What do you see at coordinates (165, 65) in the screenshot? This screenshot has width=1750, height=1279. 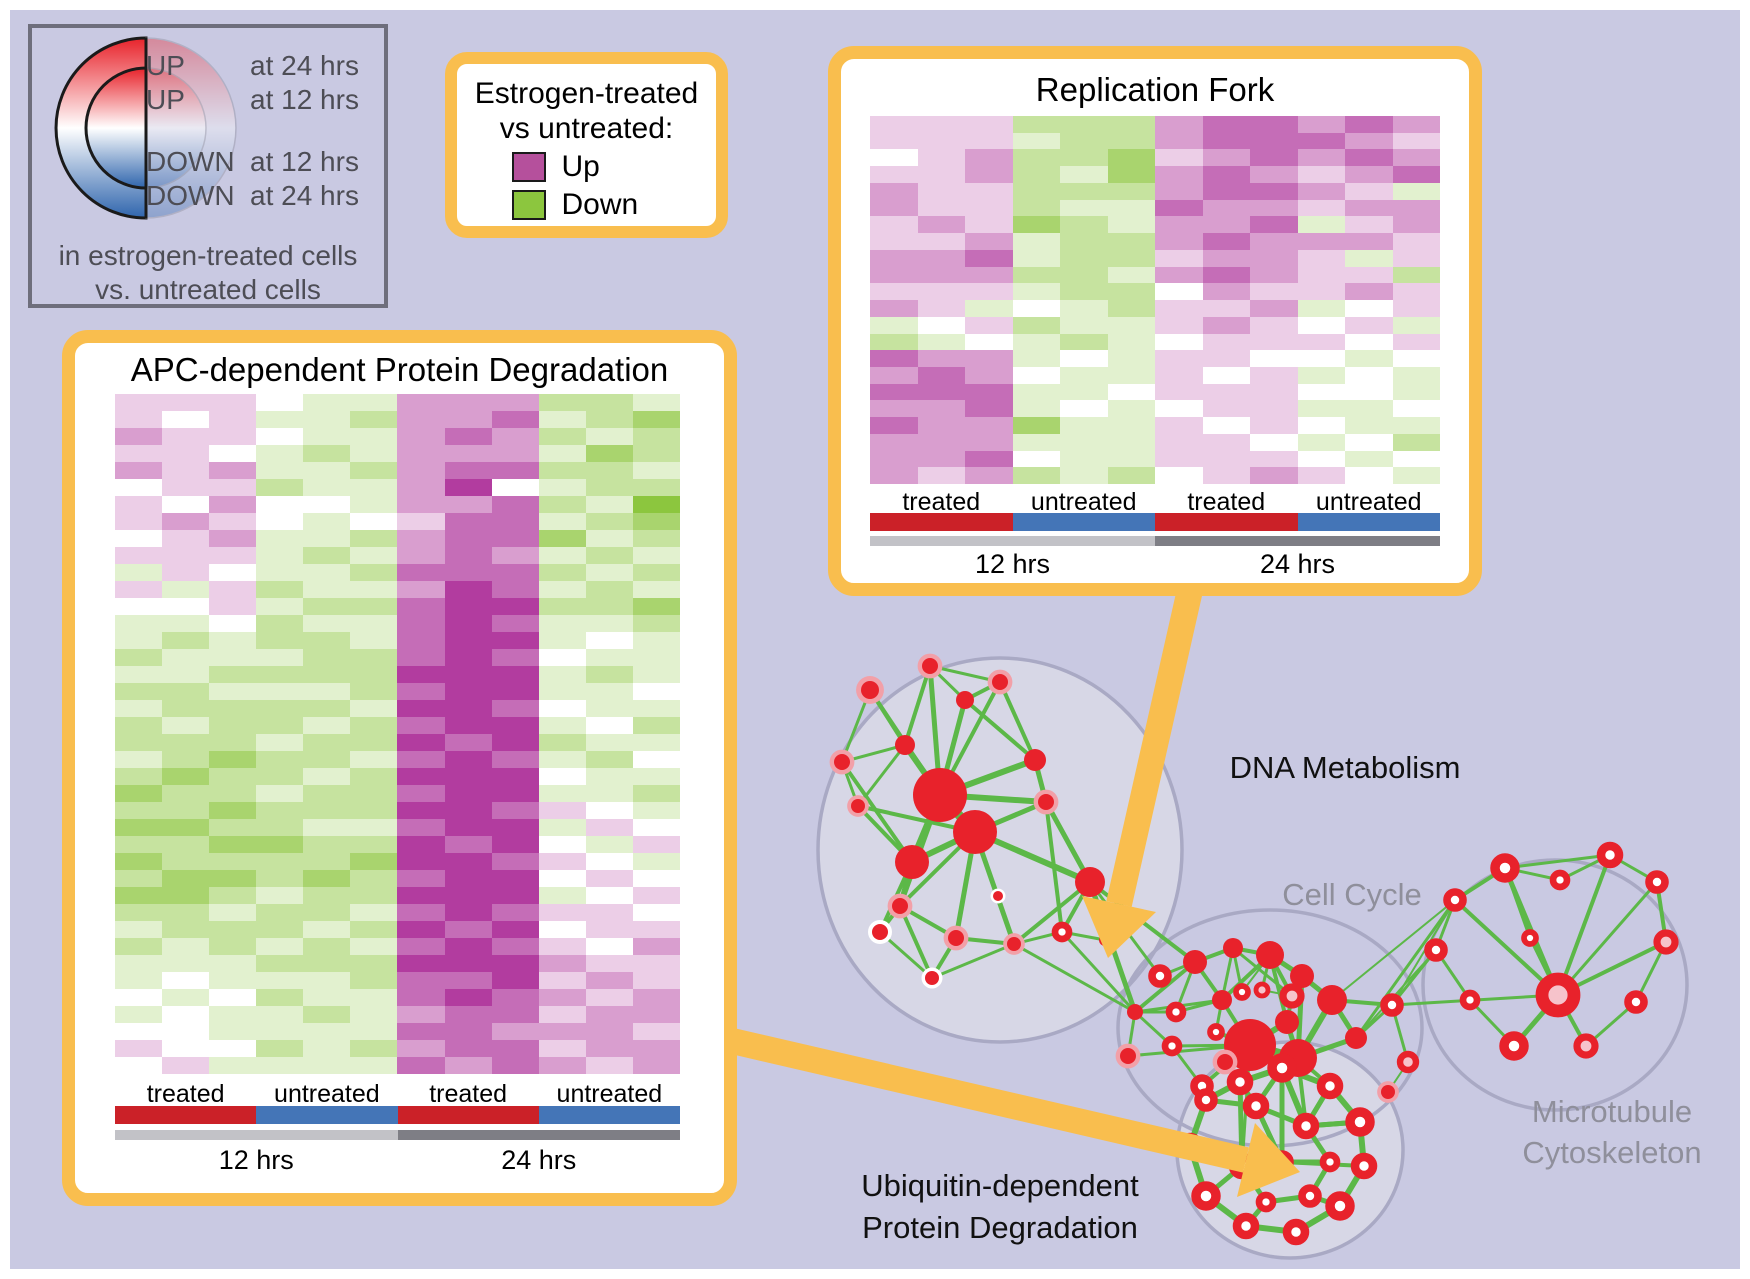 I see `updown-dir-label: UP` at bounding box center [165, 65].